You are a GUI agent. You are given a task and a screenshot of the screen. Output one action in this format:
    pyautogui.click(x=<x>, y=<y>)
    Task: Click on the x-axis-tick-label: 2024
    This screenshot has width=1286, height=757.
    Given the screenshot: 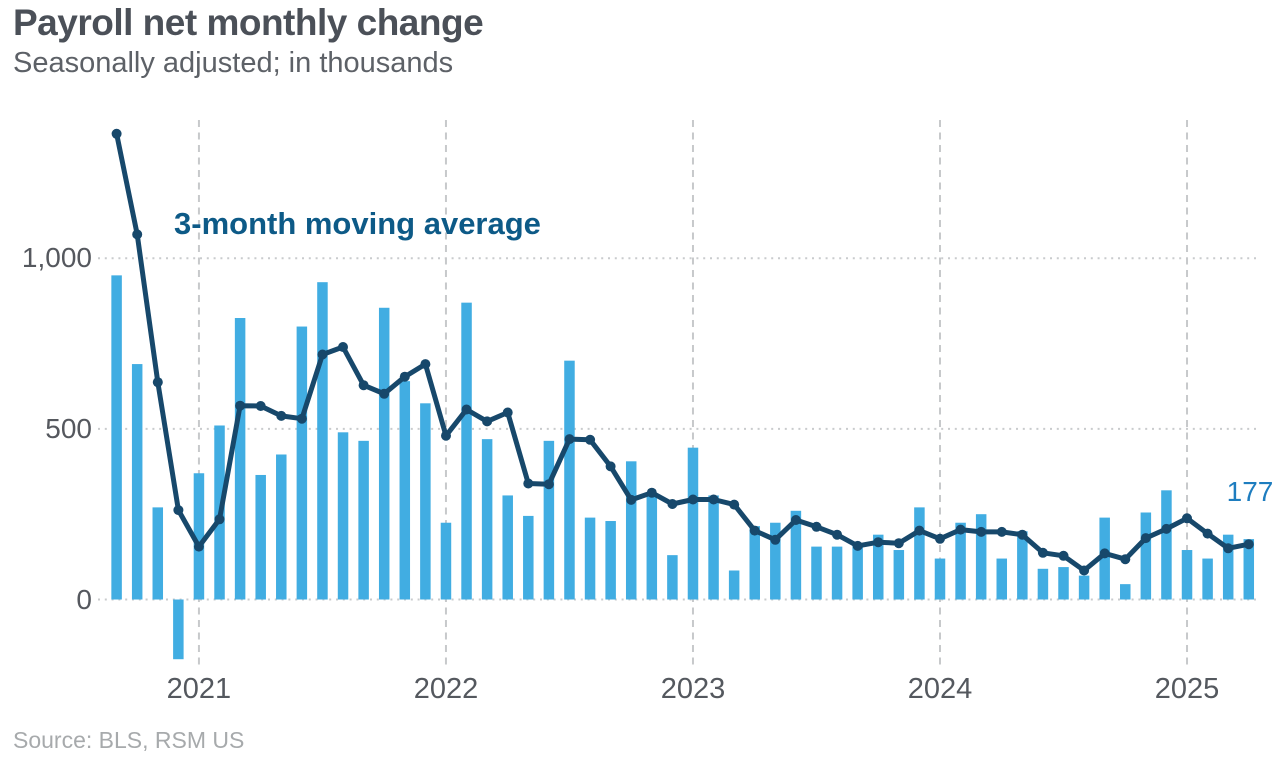 What is the action you would take?
    pyautogui.click(x=940, y=689)
    